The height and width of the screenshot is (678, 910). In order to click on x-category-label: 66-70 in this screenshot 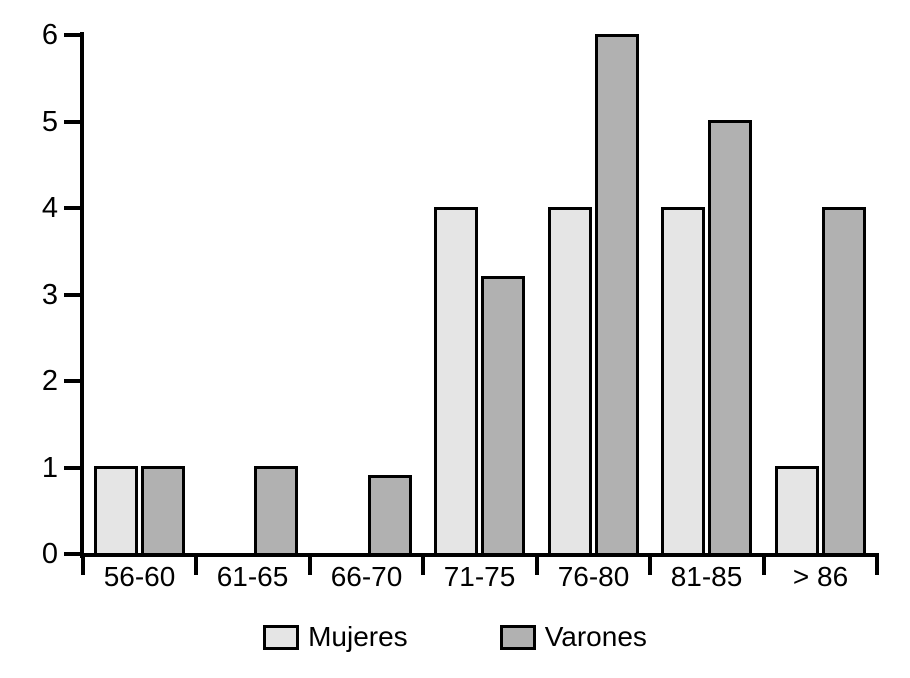, I will do `click(366, 576)`.